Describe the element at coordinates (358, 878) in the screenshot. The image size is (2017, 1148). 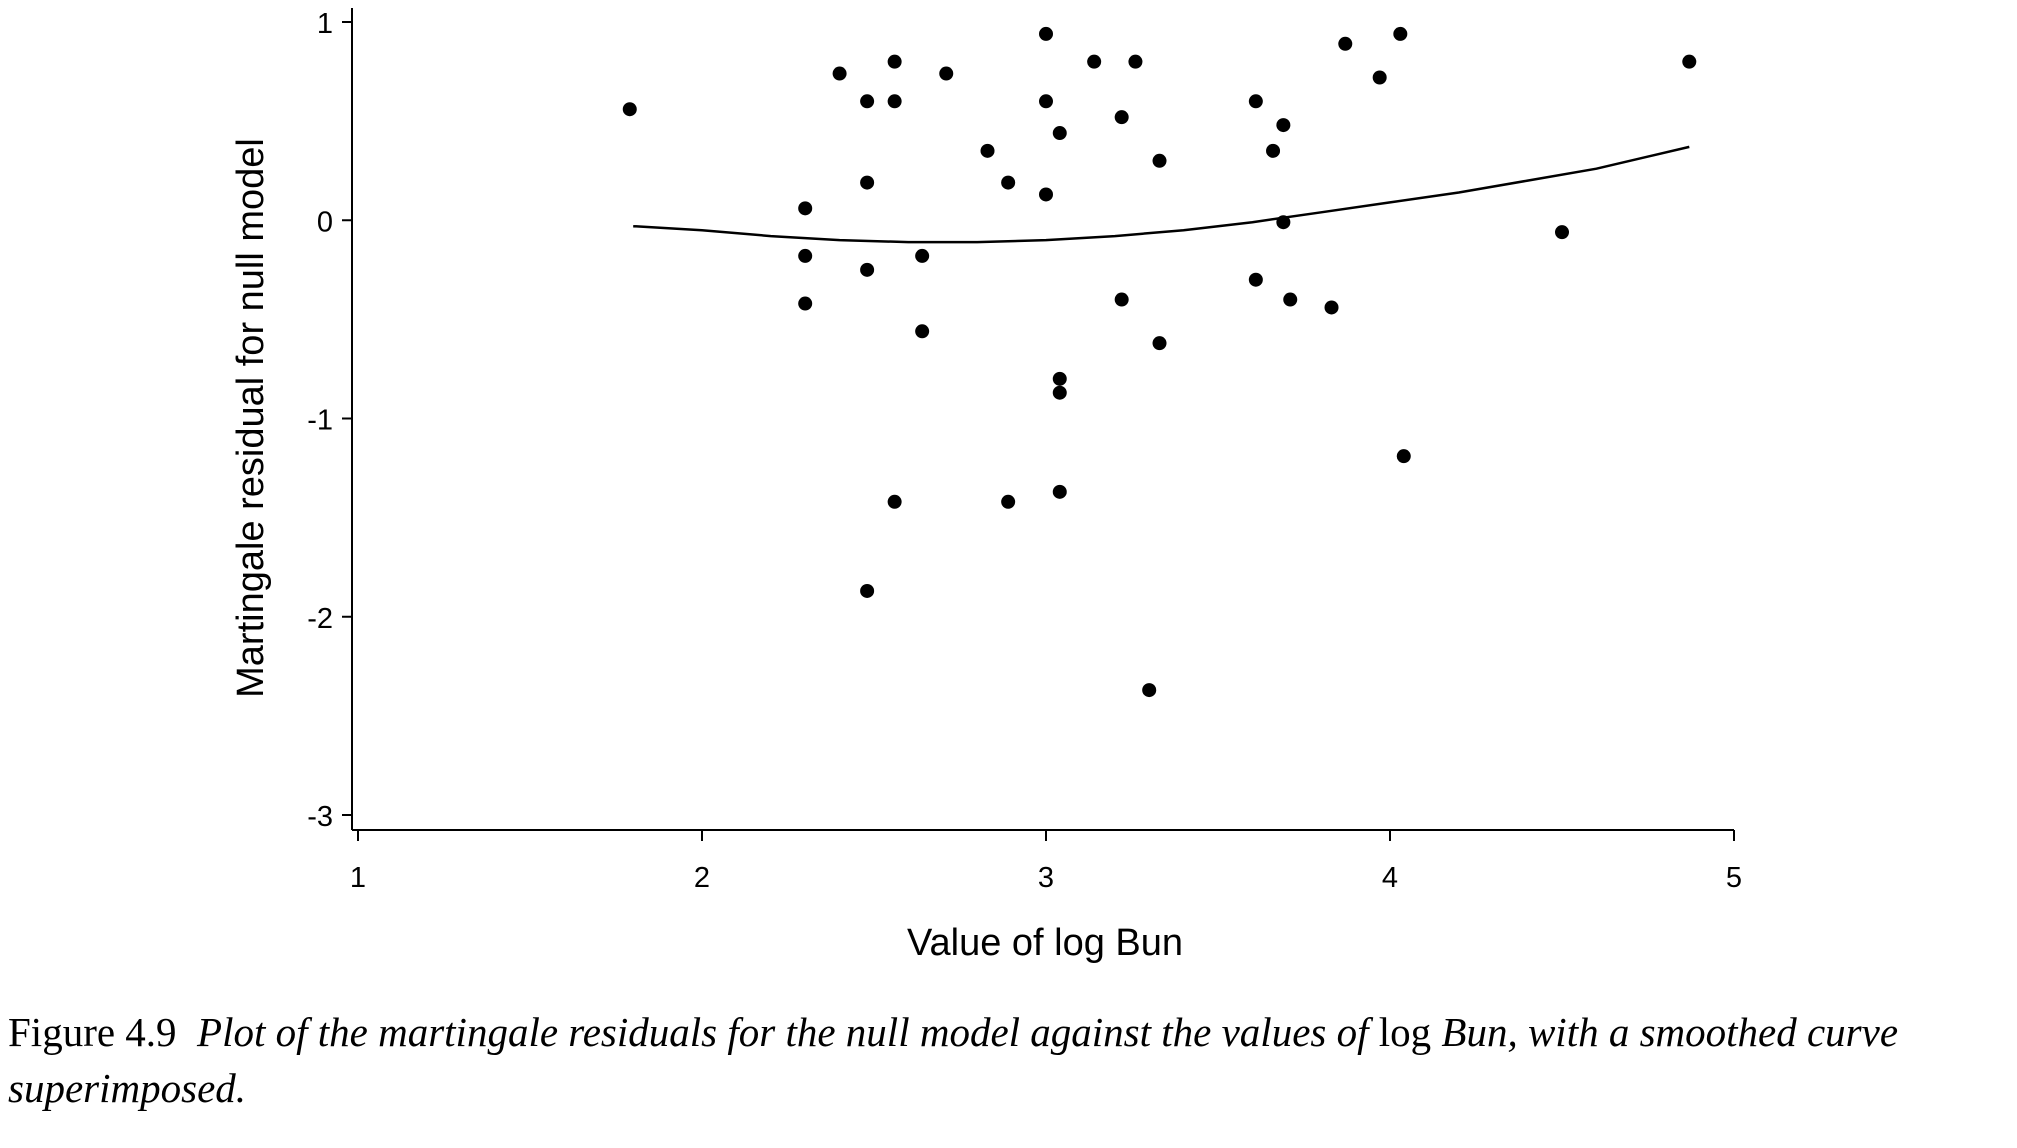
I see `x-tick-label: 1` at that location.